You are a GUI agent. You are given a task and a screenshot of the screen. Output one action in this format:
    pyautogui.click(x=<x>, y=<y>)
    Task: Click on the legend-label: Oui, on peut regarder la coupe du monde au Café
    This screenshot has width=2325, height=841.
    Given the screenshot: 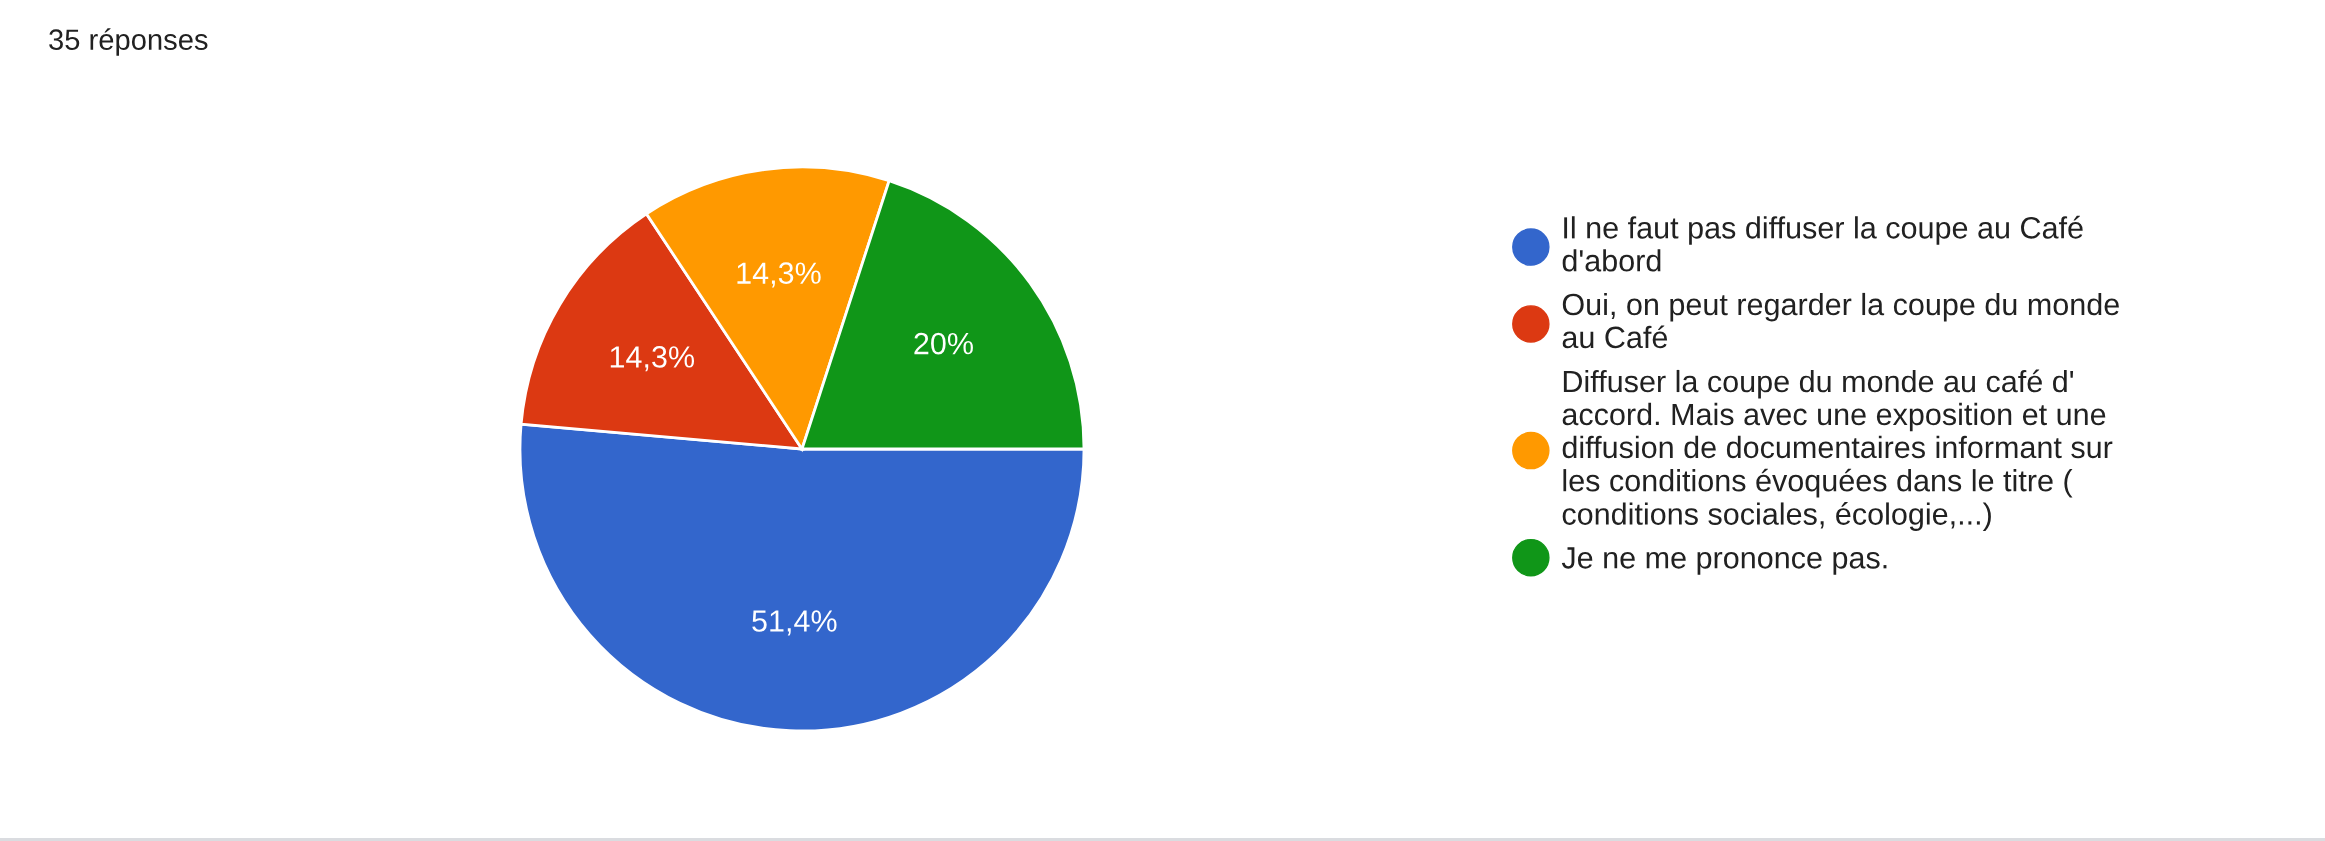 What is the action you would take?
    pyautogui.click(x=1840, y=320)
    